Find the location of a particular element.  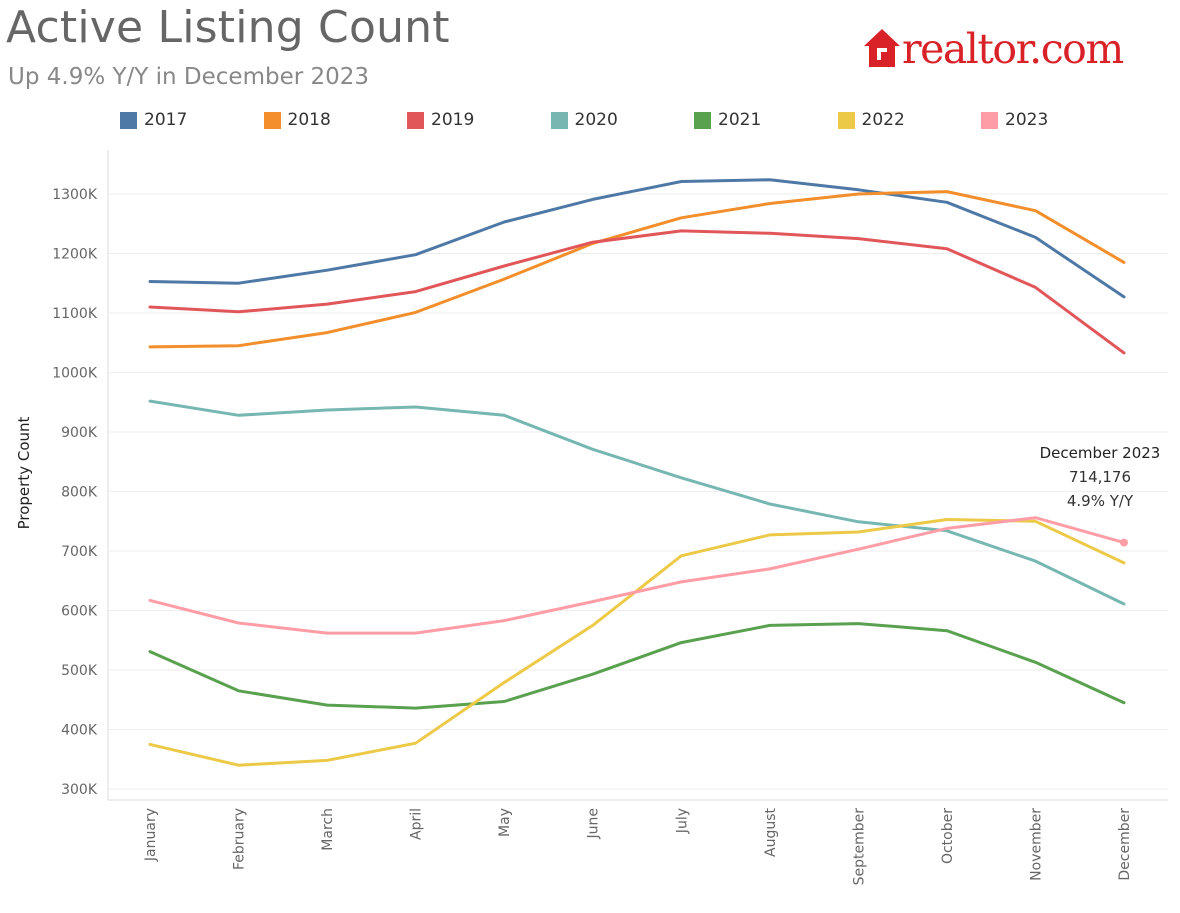

logo-text-tor: tor.com is located at coordinates (1050, 48).